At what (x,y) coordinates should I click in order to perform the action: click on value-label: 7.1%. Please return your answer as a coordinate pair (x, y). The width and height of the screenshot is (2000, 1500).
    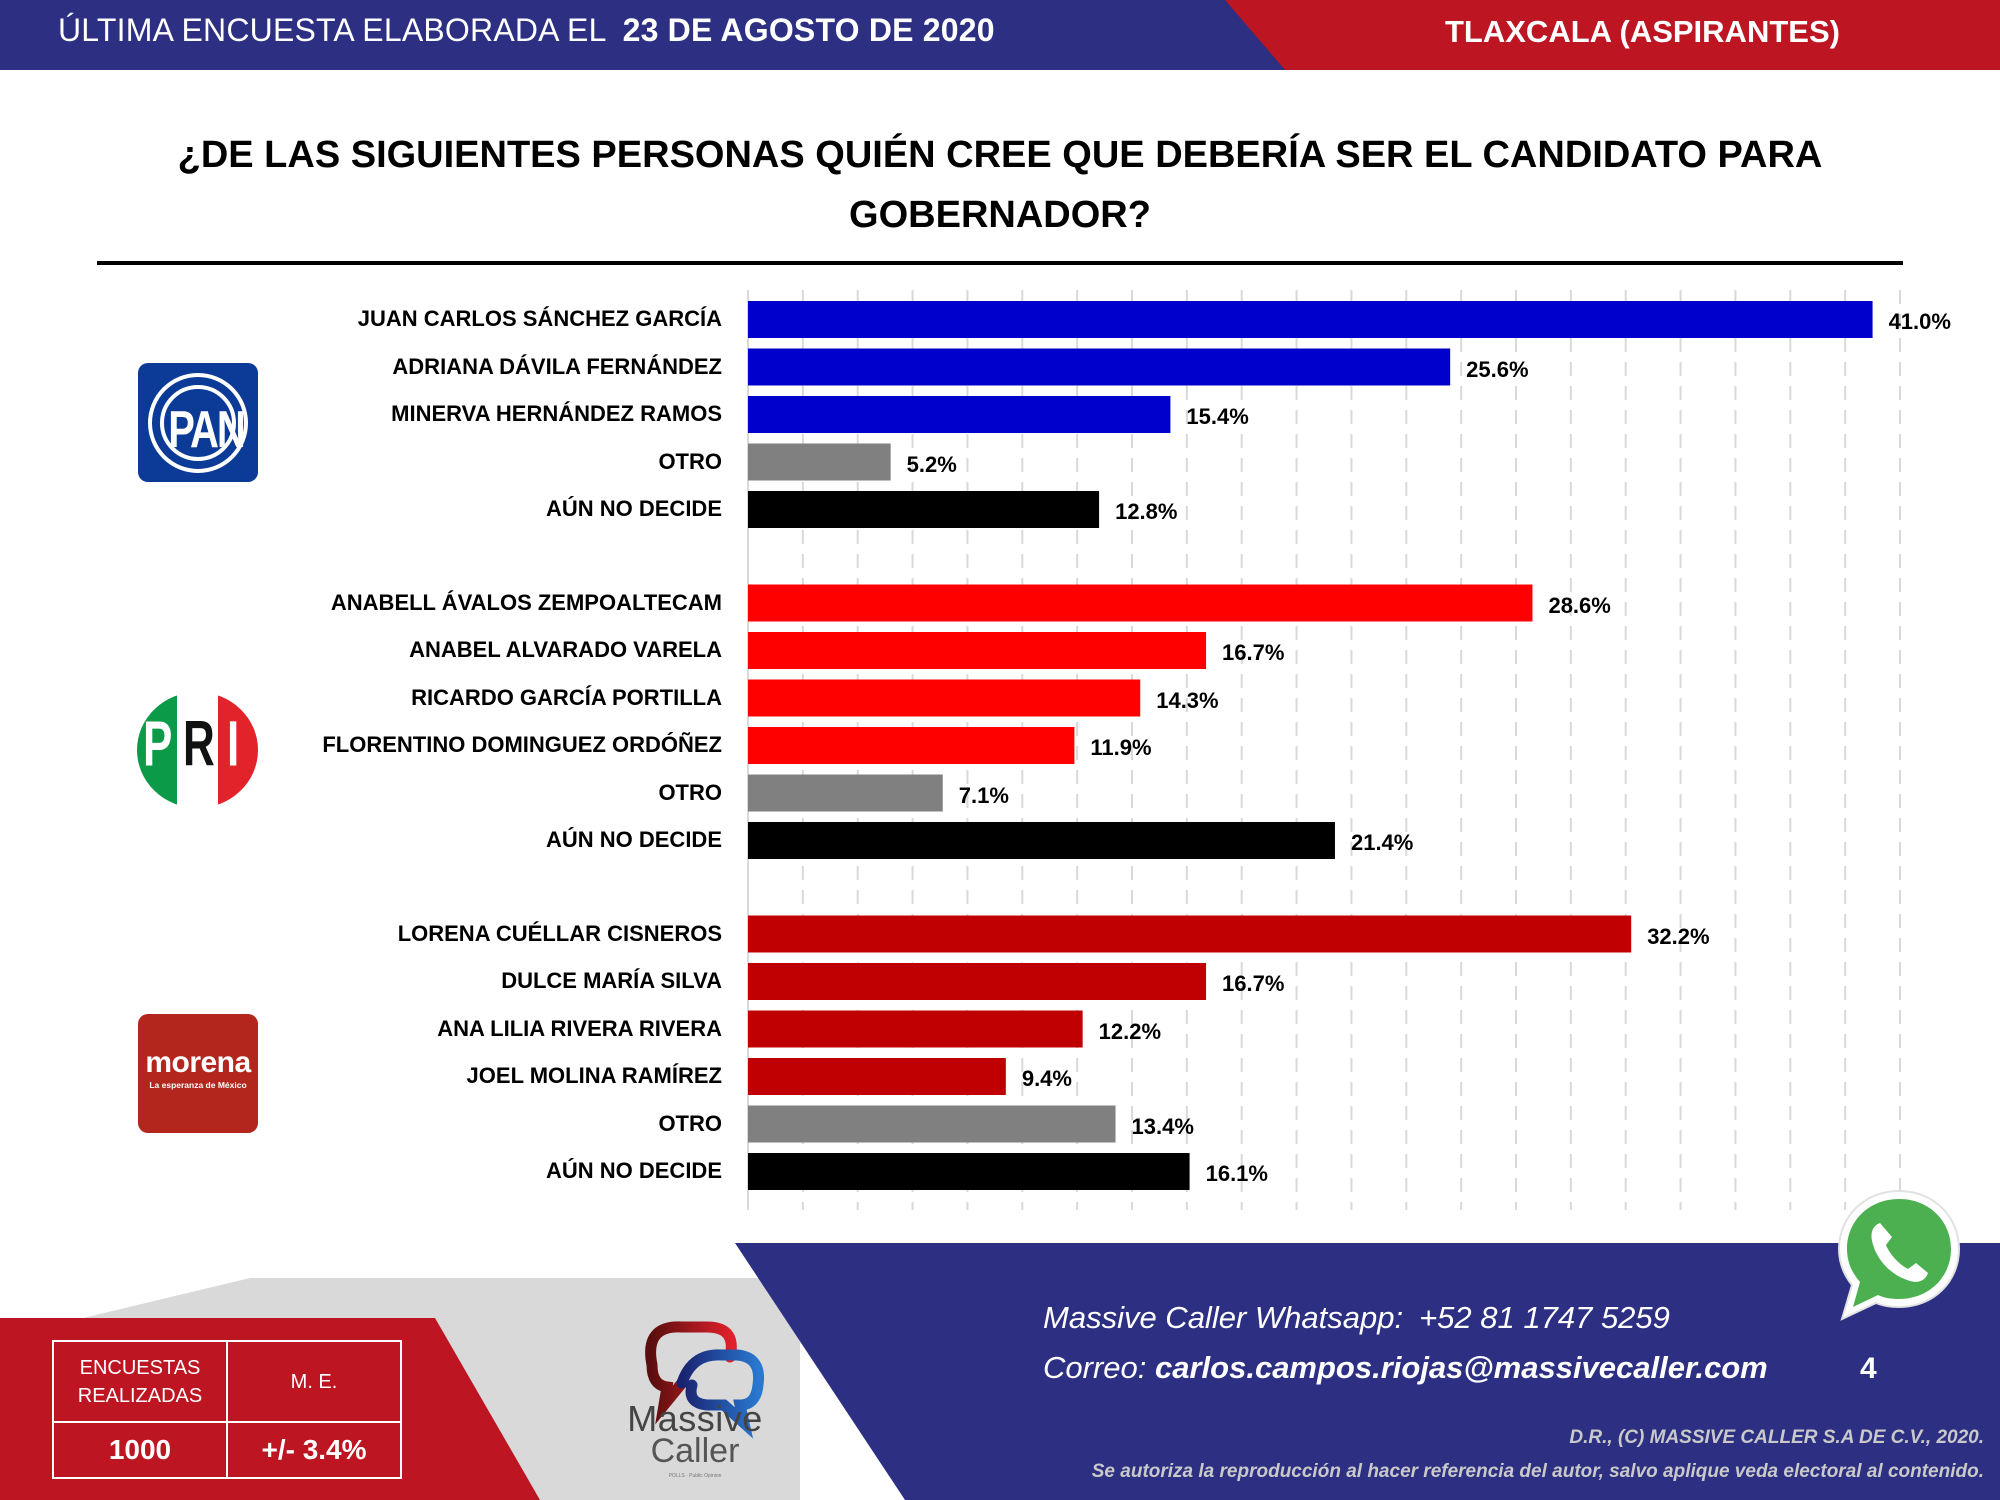
    Looking at the image, I should click on (983, 795).